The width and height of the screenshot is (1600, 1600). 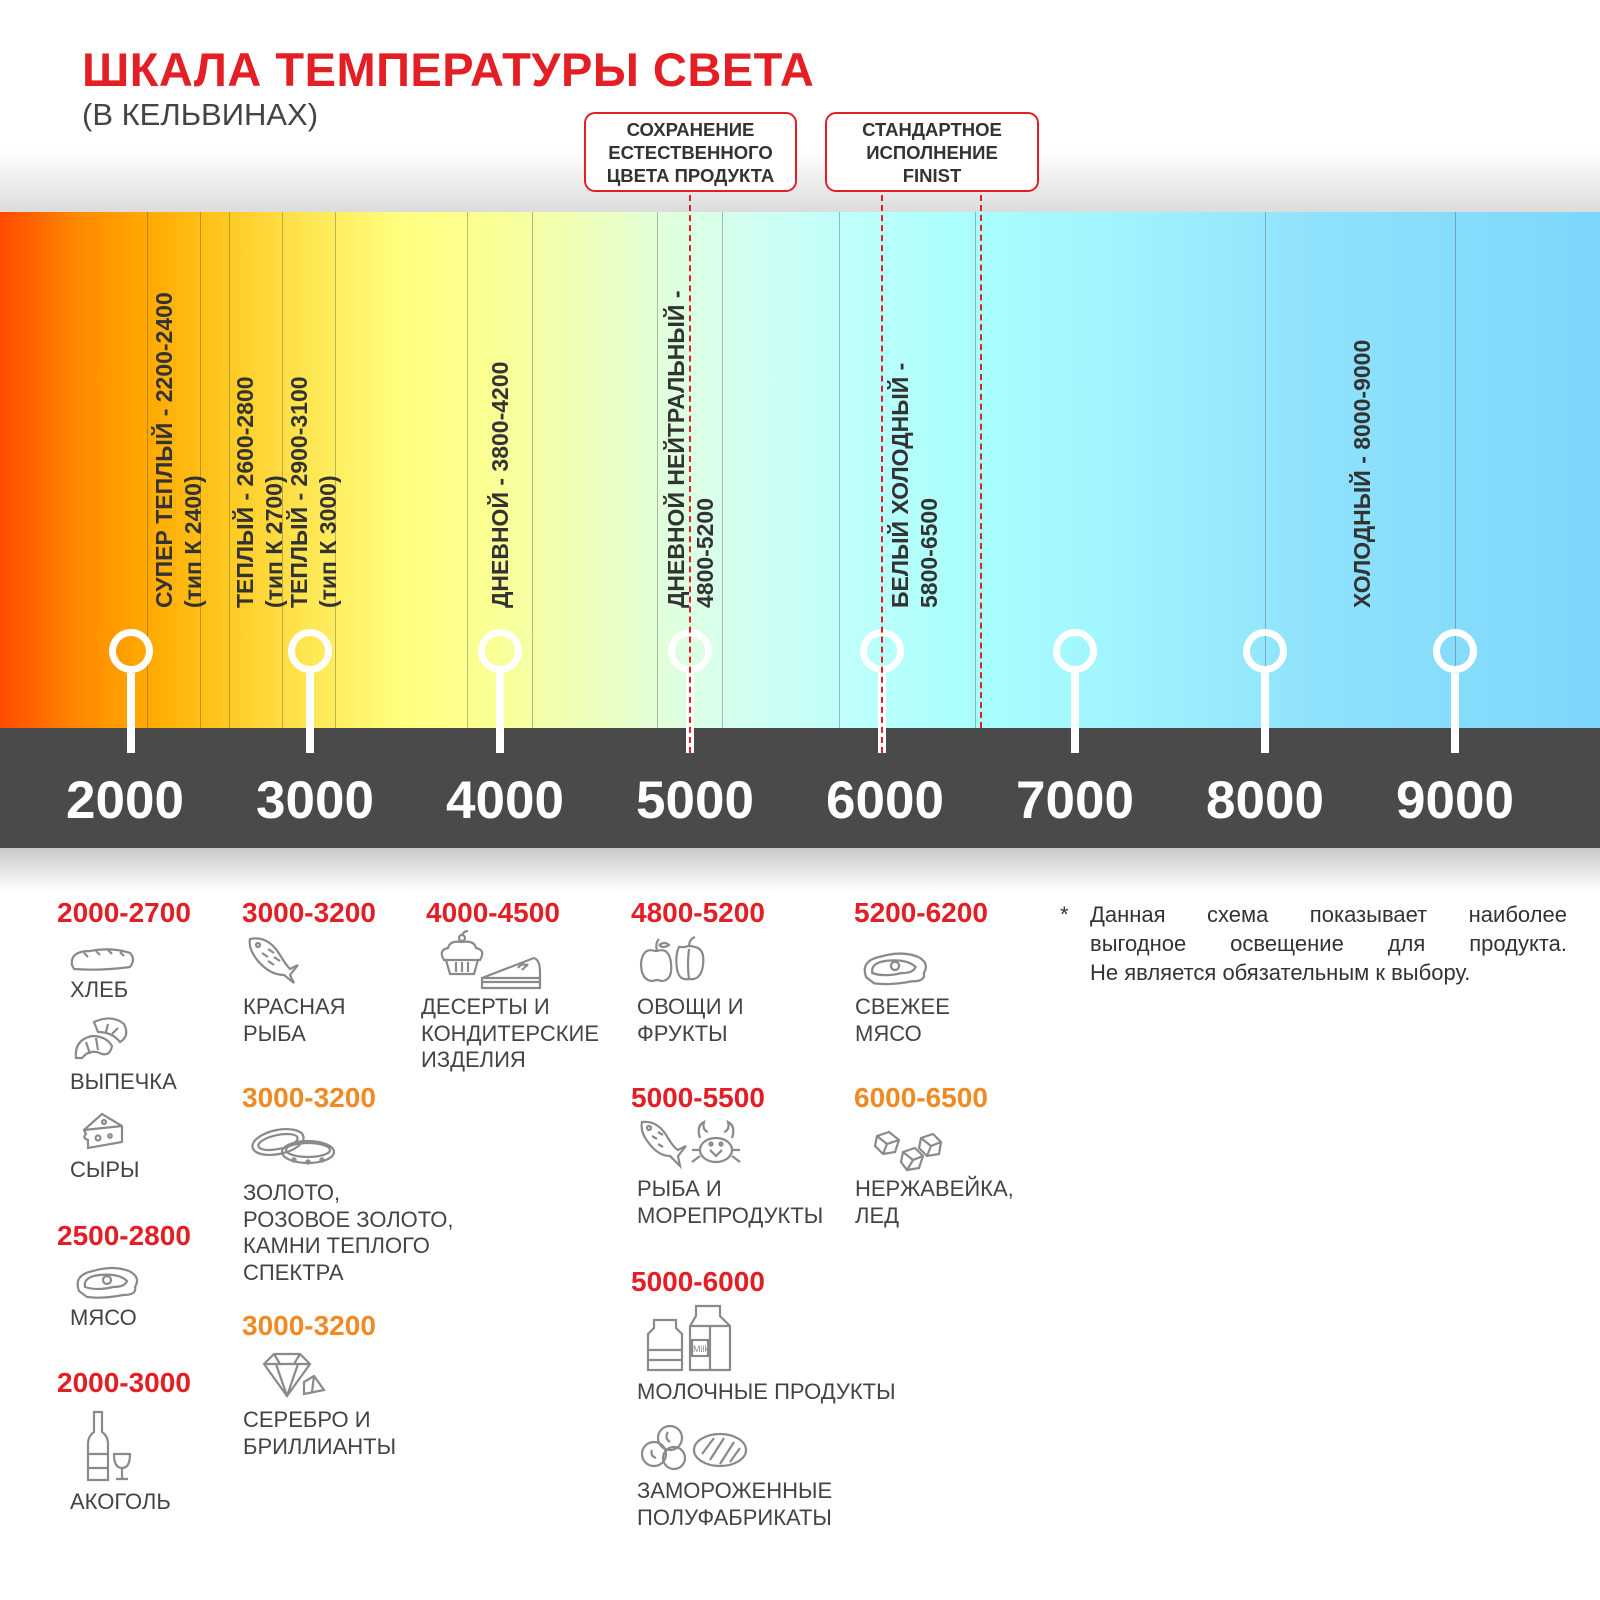 I want to click on product-label: НЕРЖАВЕЙКА, ЛЕД, so click(x=934, y=1202).